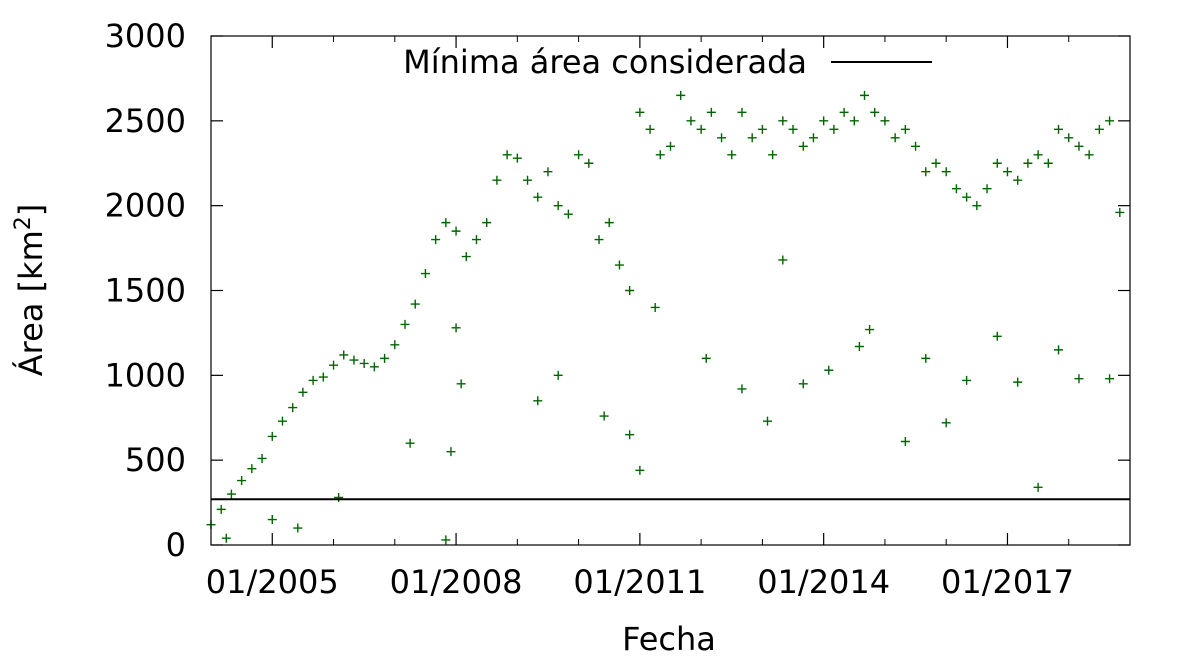  I want to click on x-tick-label: 01/2011, so click(639, 582).